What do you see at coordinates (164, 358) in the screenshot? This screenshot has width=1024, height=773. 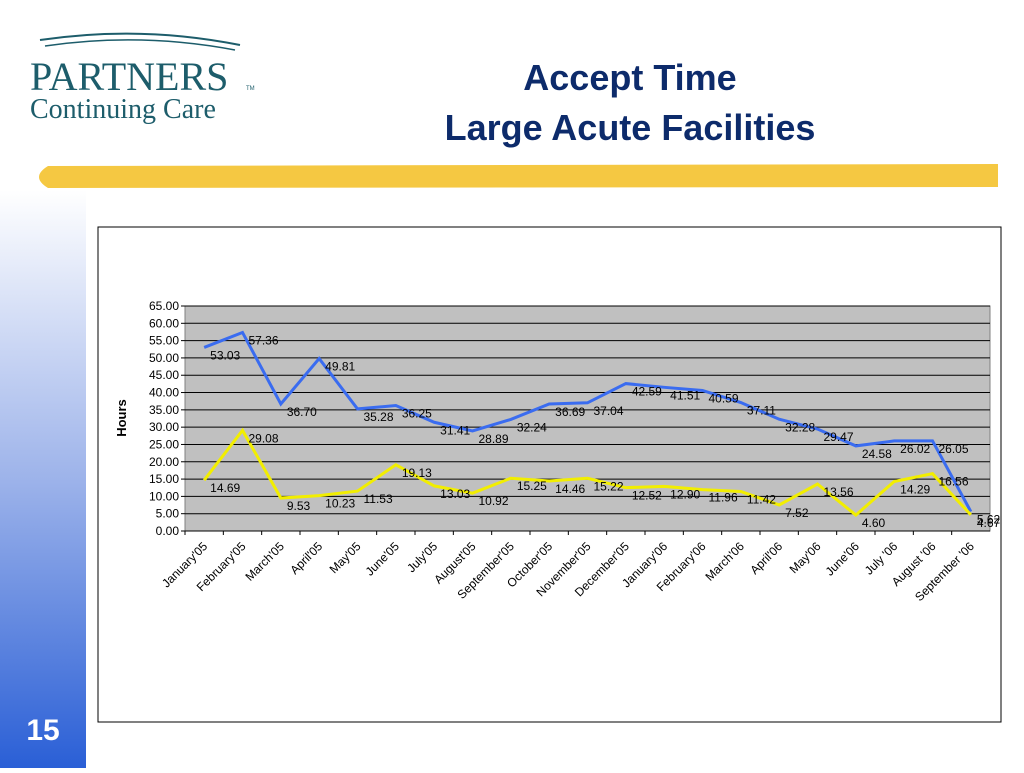 I see `y-tick-label: 50.00` at bounding box center [164, 358].